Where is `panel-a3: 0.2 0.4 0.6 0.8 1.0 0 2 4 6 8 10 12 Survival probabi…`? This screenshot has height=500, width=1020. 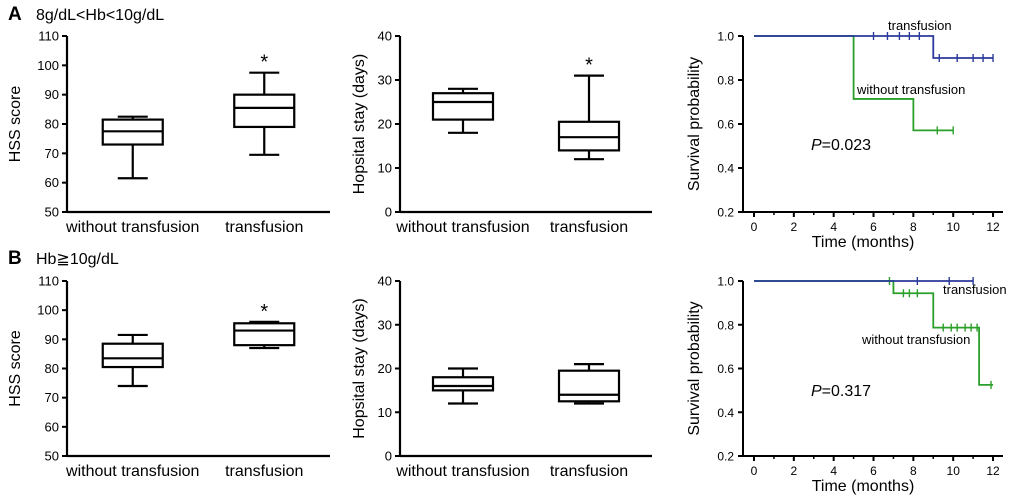 panel-a3: 0.2 0.4 0.6 0.8 1.0 0 2 4 6 8 10 12 Survival probabi… is located at coordinates (844, 134).